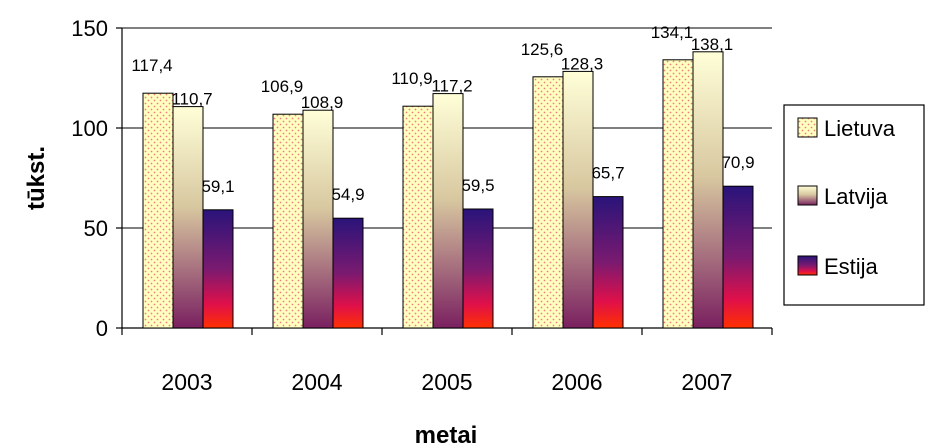 This screenshot has width=928, height=448. Describe the element at coordinates (36, 178) in the screenshot. I see `y-axis-title: tūkst.` at that location.